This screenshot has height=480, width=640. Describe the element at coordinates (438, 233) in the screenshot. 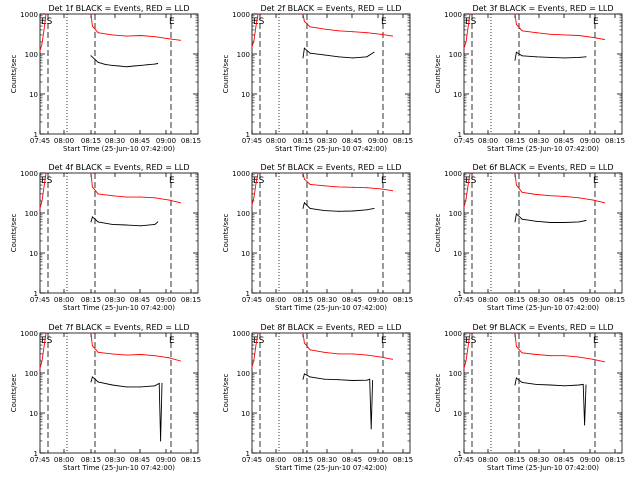

I see `y-axis-label: Counts/sec` at that location.